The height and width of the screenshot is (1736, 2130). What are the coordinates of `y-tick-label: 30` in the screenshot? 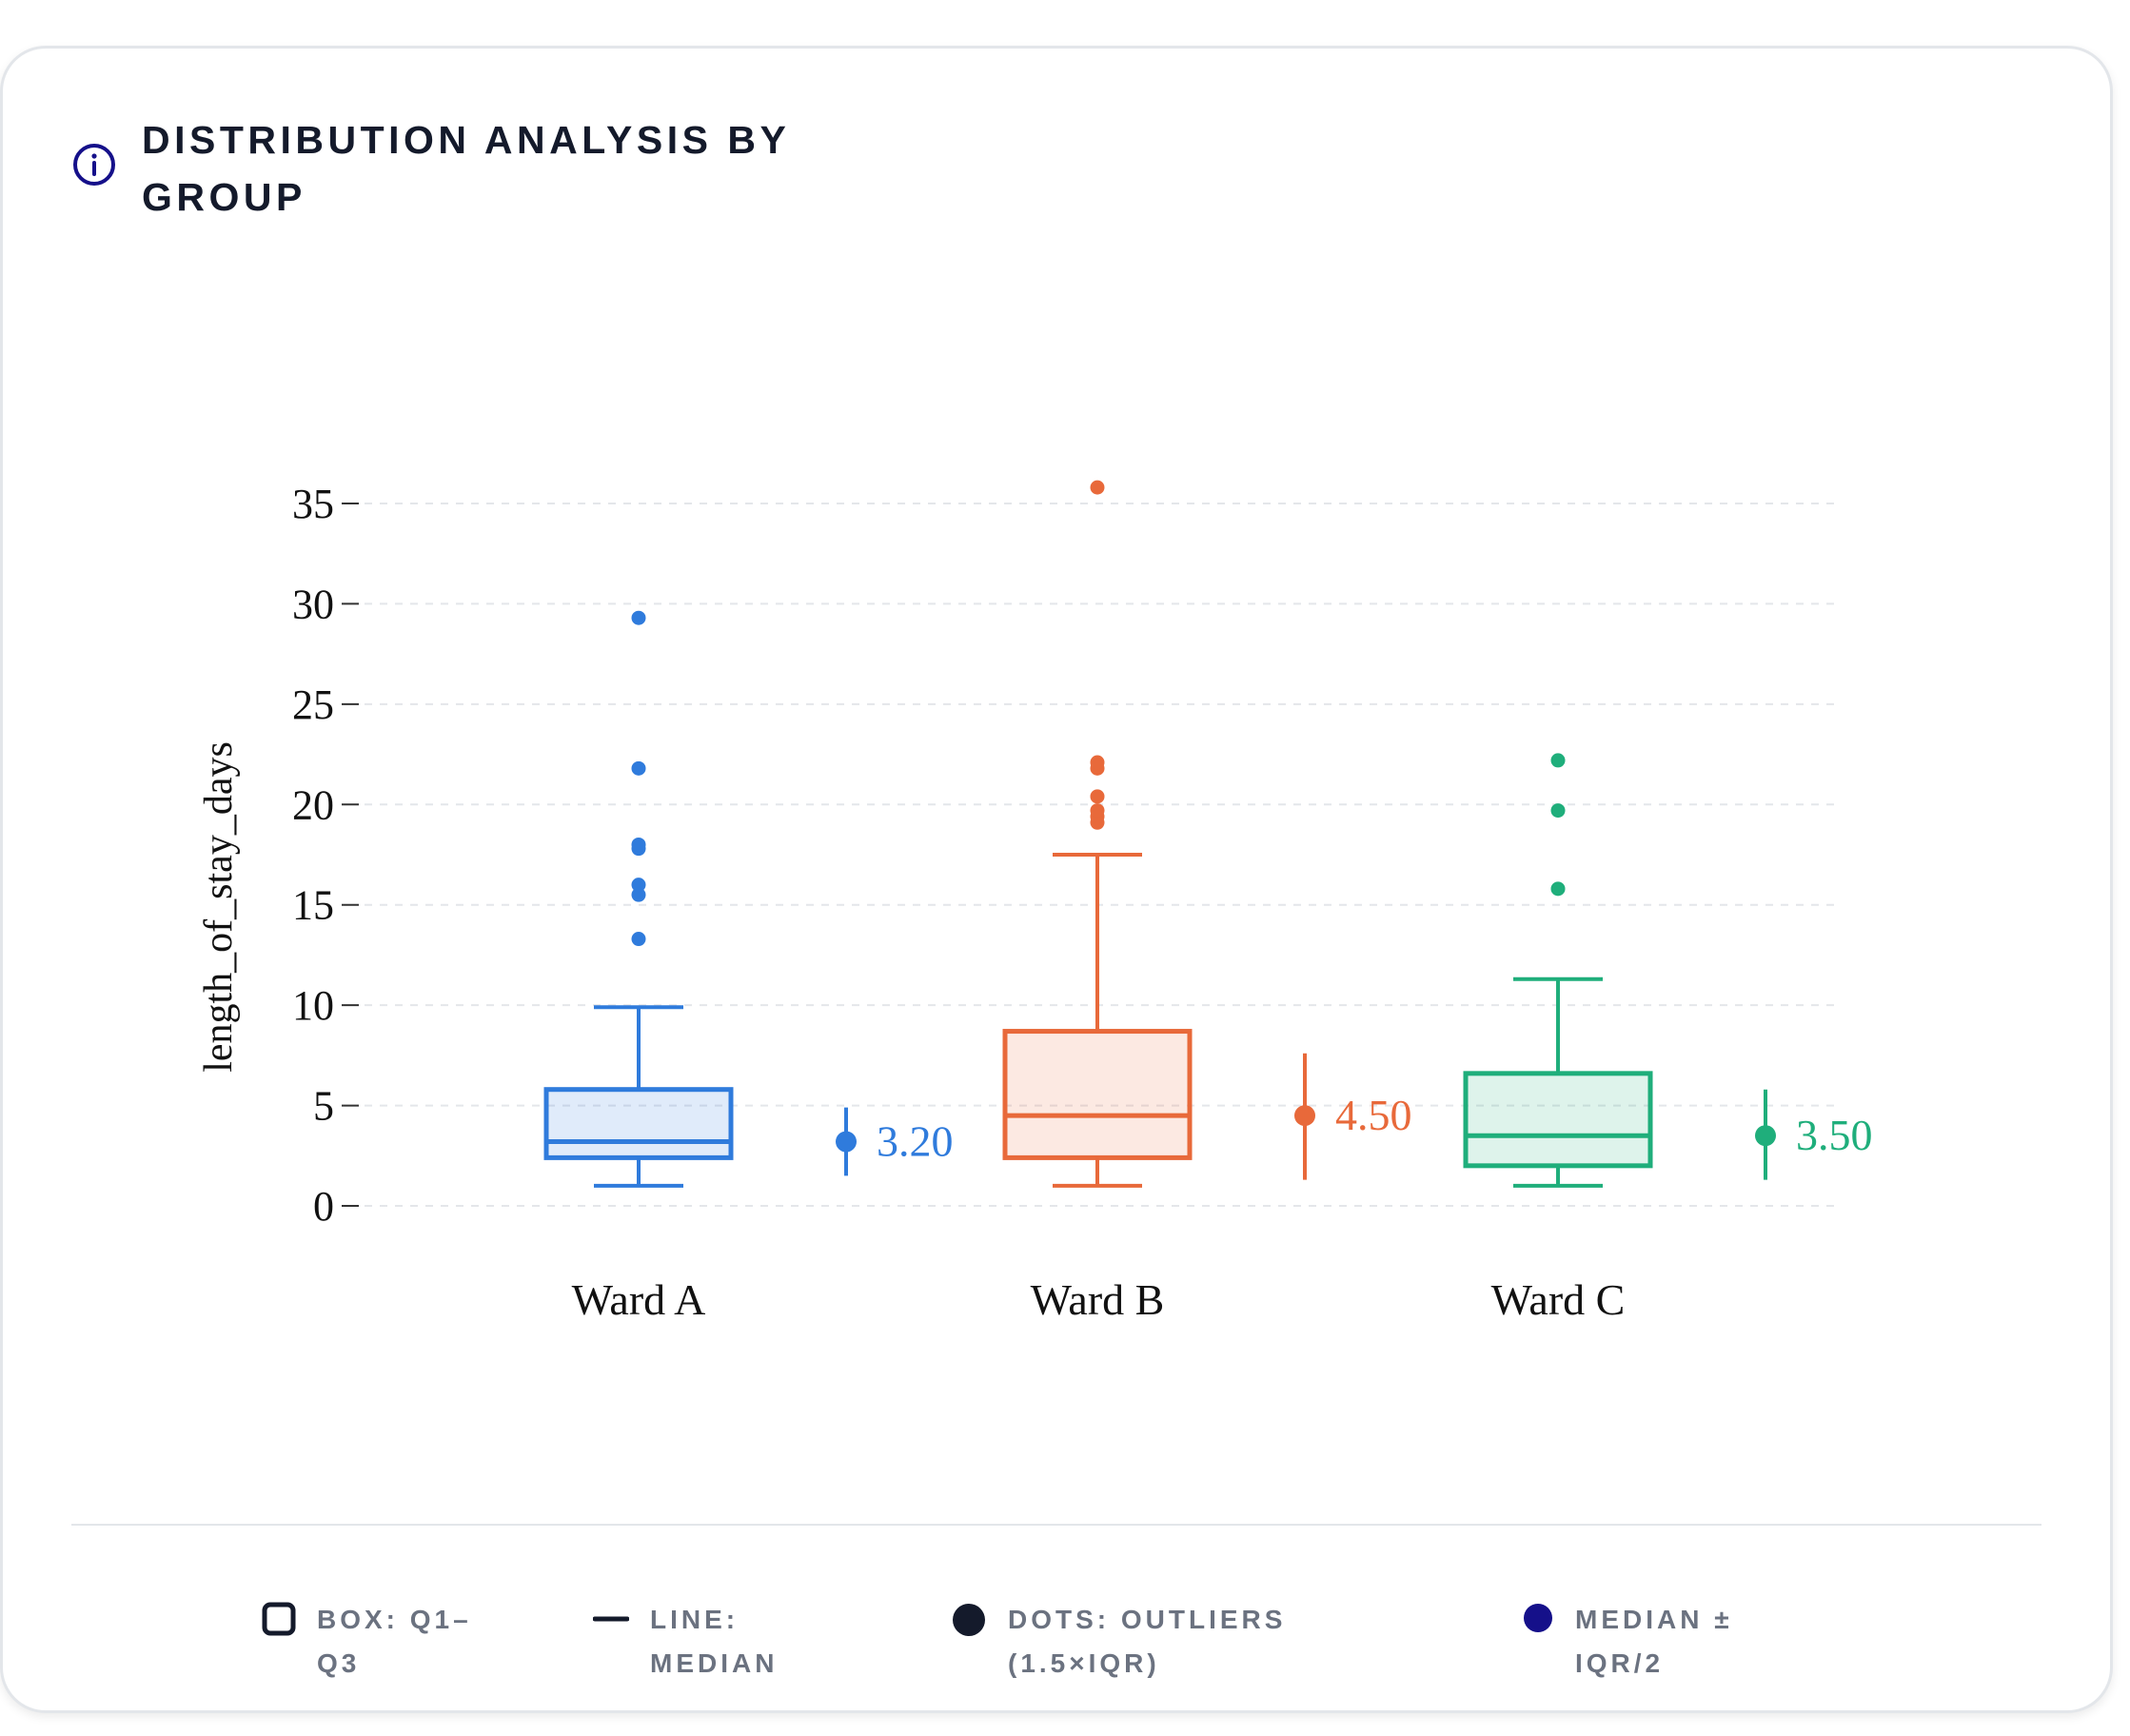 It's located at (313, 604).